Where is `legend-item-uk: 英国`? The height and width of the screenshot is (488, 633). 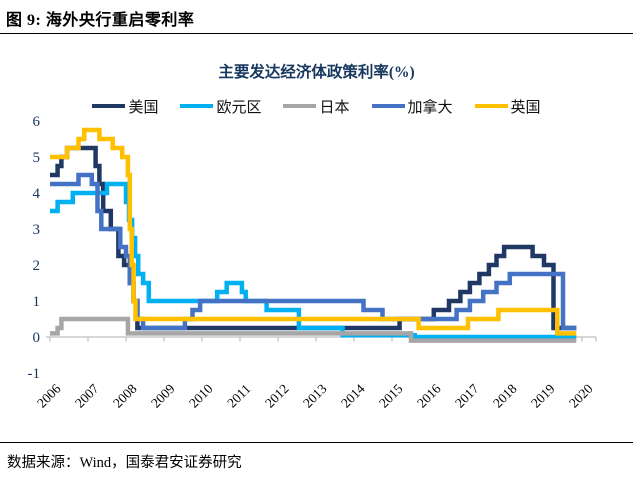
legend-item-uk: 英国 is located at coordinates (507, 106).